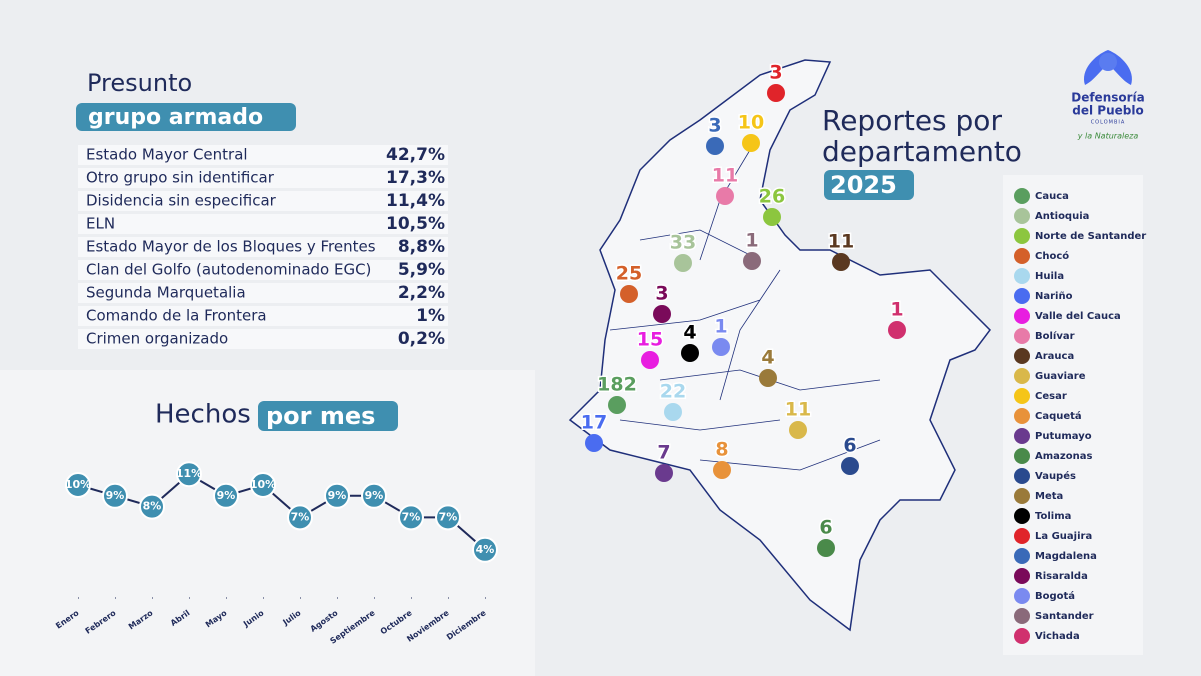 The width and height of the screenshot is (1201, 676). I want to click on department-value: 8, so click(721, 450).